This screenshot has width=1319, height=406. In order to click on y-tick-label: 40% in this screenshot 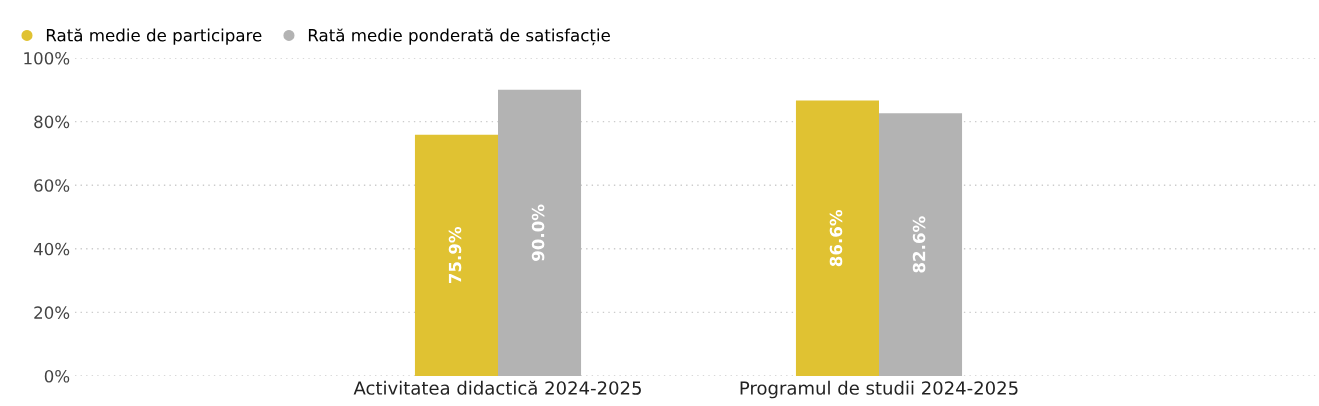, I will do `click(51, 249)`.